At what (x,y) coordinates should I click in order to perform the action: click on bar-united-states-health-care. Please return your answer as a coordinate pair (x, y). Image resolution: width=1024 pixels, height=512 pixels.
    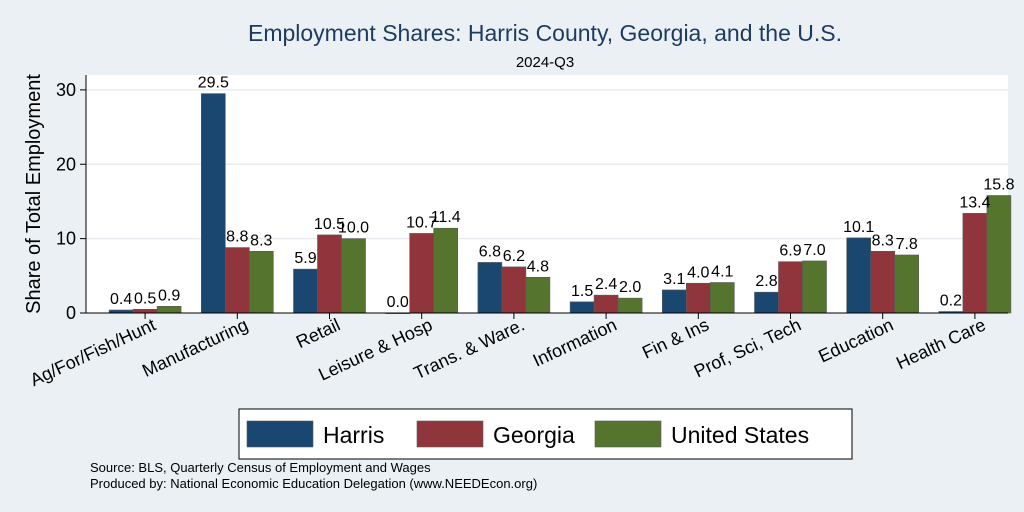
    Looking at the image, I should click on (999, 254).